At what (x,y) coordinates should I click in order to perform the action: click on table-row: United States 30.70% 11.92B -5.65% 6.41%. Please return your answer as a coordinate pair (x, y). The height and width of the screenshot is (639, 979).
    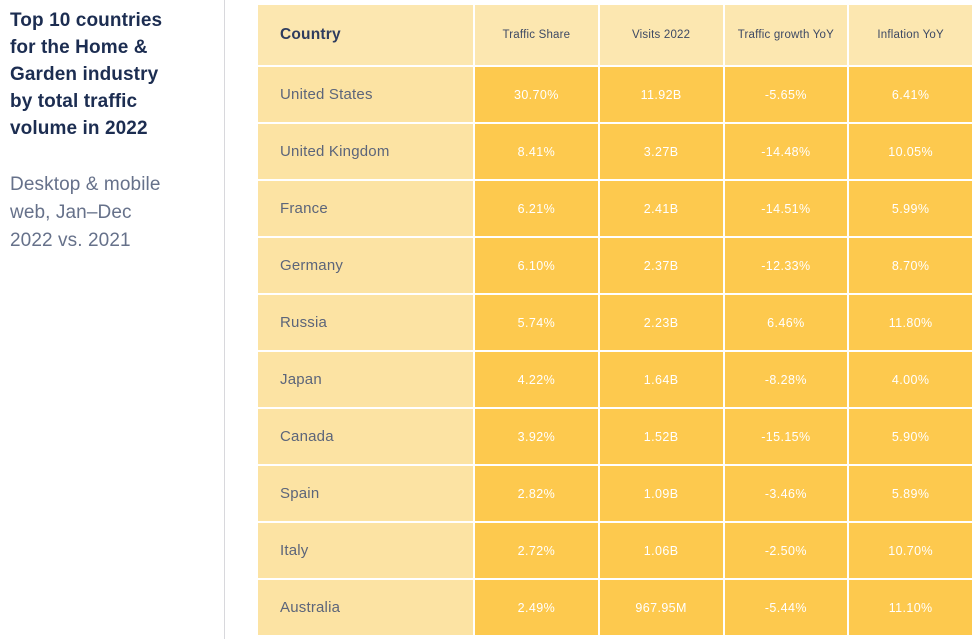
    Looking at the image, I should click on (615, 94).